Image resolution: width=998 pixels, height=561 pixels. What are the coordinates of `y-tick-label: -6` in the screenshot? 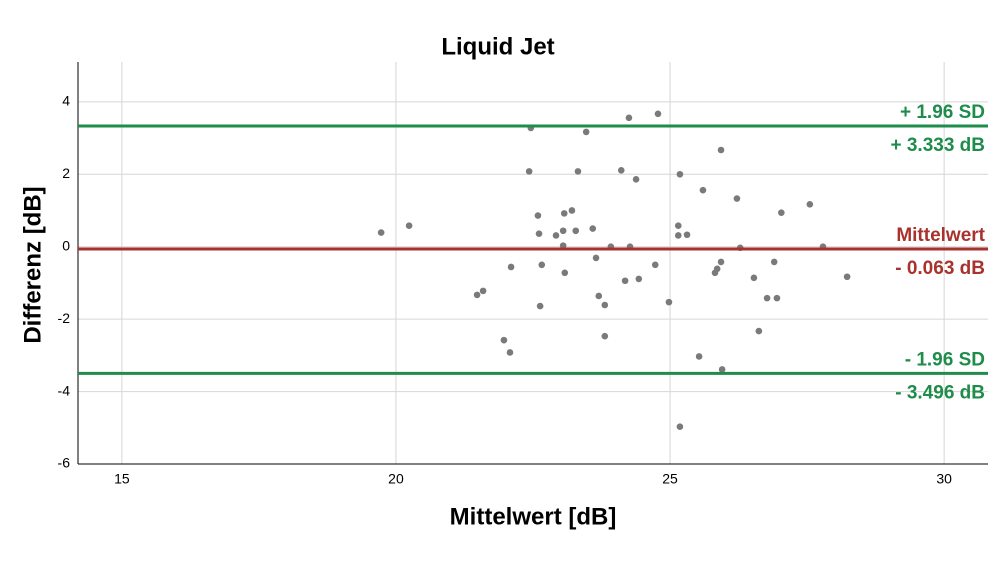 It's located at (64, 463).